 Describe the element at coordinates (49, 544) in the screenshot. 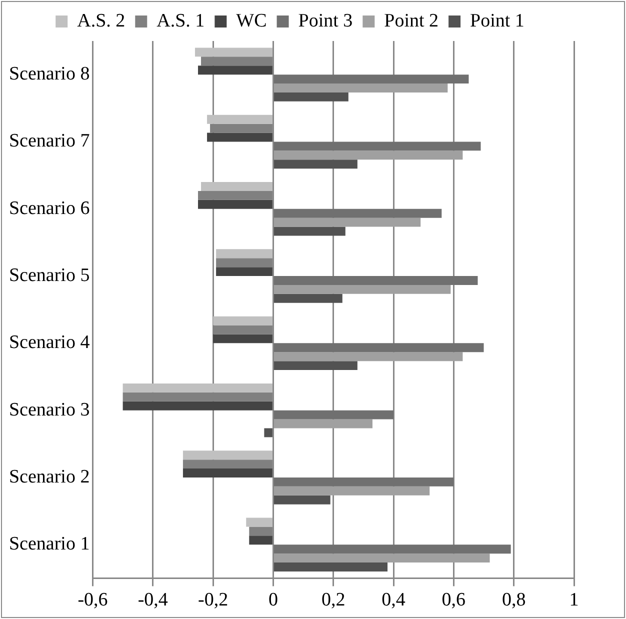

I see `y-tick-label: Scenario 1` at that location.